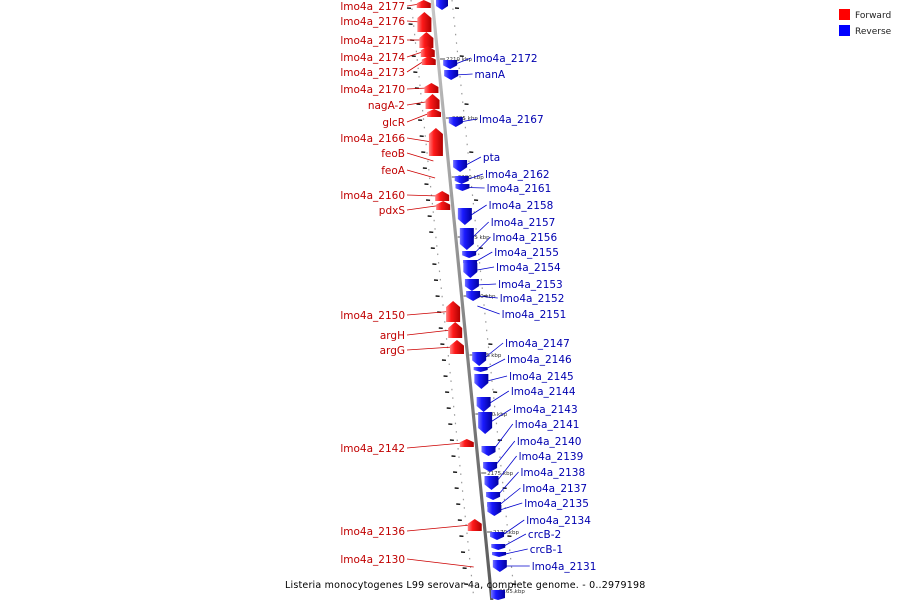 The width and height of the screenshot is (900, 600). I want to click on reverse-track, so click(483, 300).